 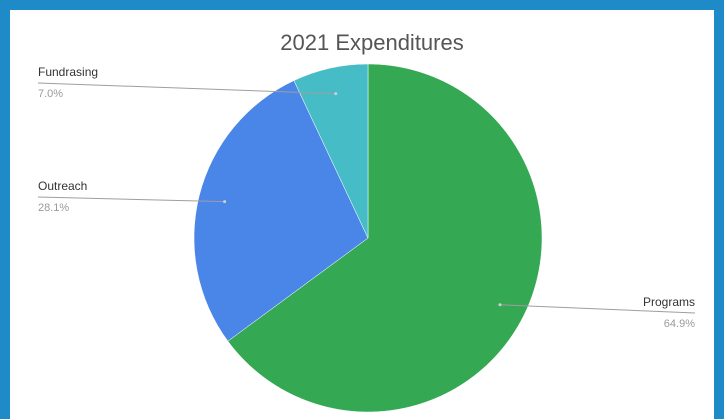 What do you see at coordinates (500, 305) in the screenshot?
I see `leader-dot-programs` at bounding box center [500, 305].